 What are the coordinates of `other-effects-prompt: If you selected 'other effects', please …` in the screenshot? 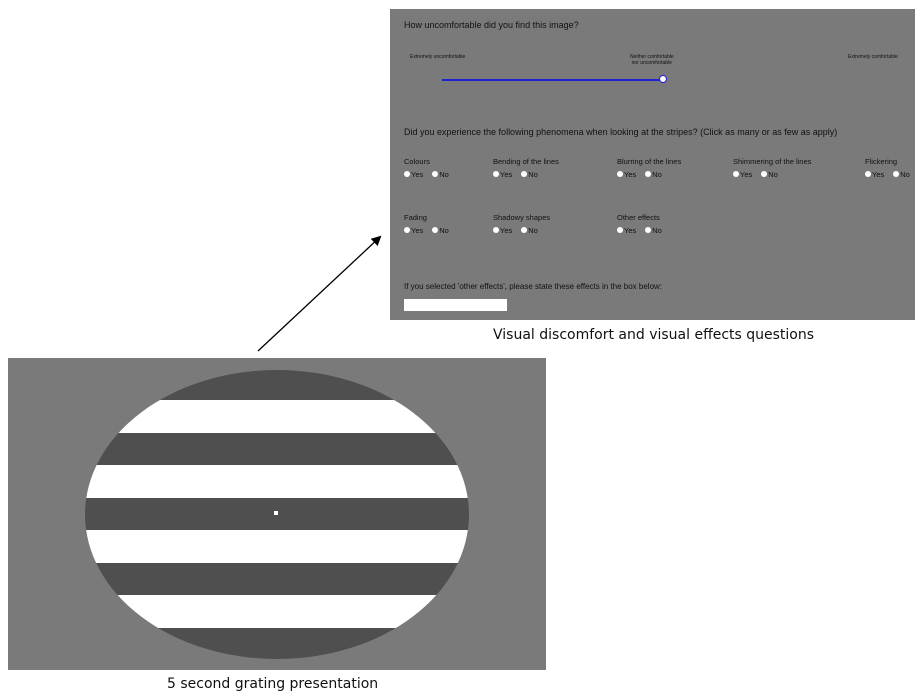 It's located at (533, 286).